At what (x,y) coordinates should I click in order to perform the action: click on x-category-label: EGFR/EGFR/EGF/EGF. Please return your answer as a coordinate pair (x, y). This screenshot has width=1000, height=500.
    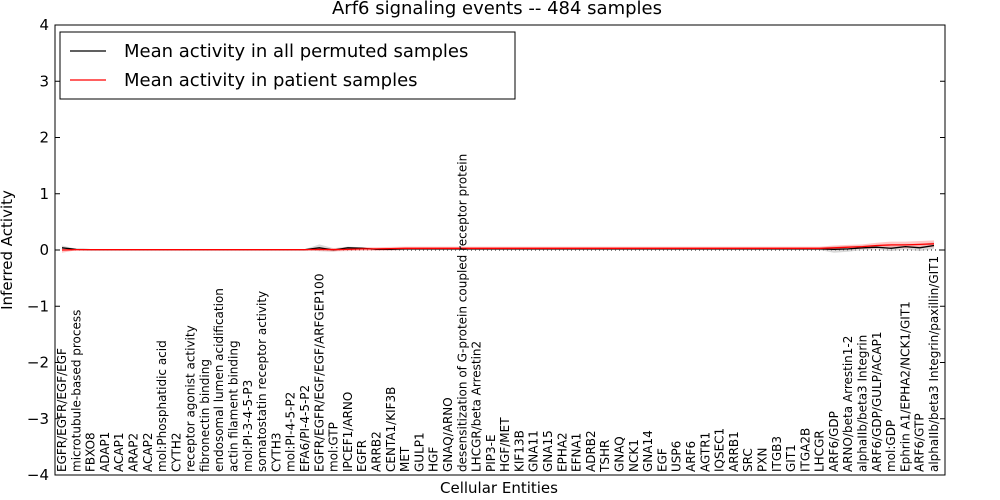
    Looking at the image, I should click on (62, 410).